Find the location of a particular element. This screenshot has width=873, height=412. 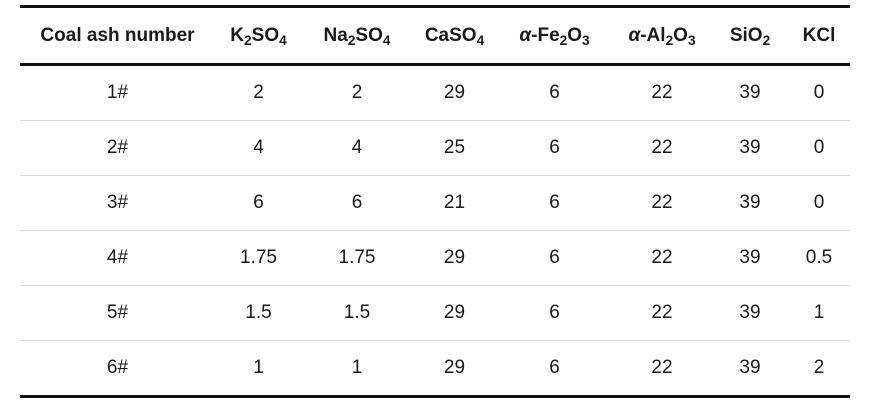

cell-caso4: 21 is located at coordinates (454, 202).